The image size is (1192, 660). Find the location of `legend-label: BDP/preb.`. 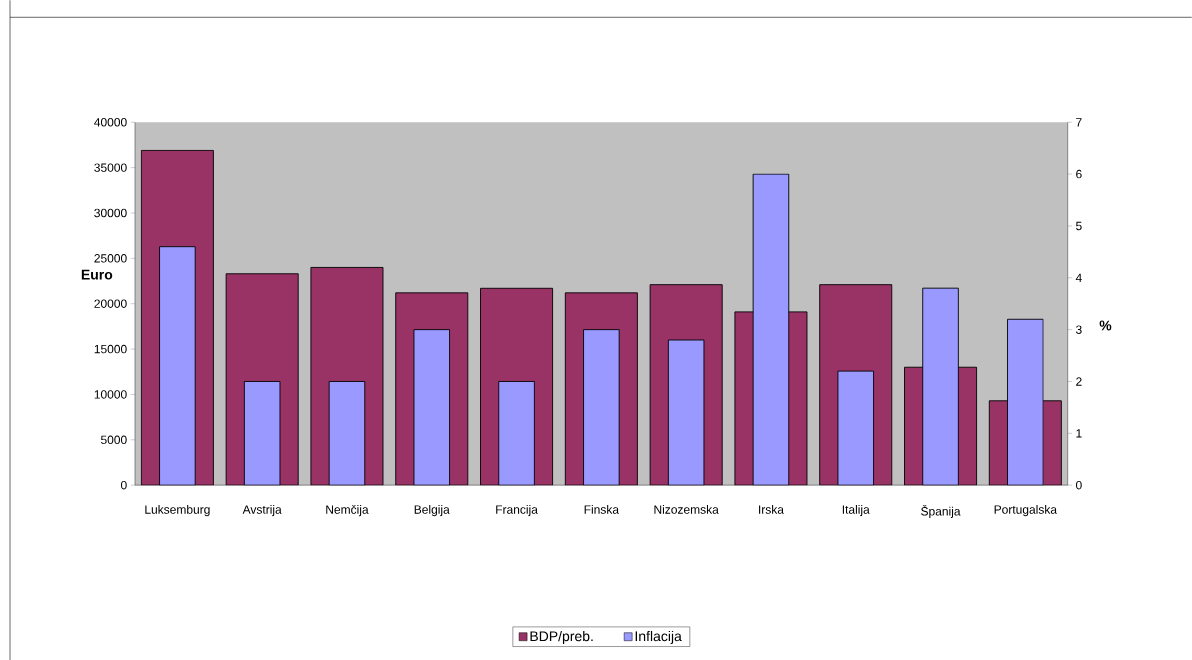

legend-label: BDP/preb. is located at coordinates (561, 637).